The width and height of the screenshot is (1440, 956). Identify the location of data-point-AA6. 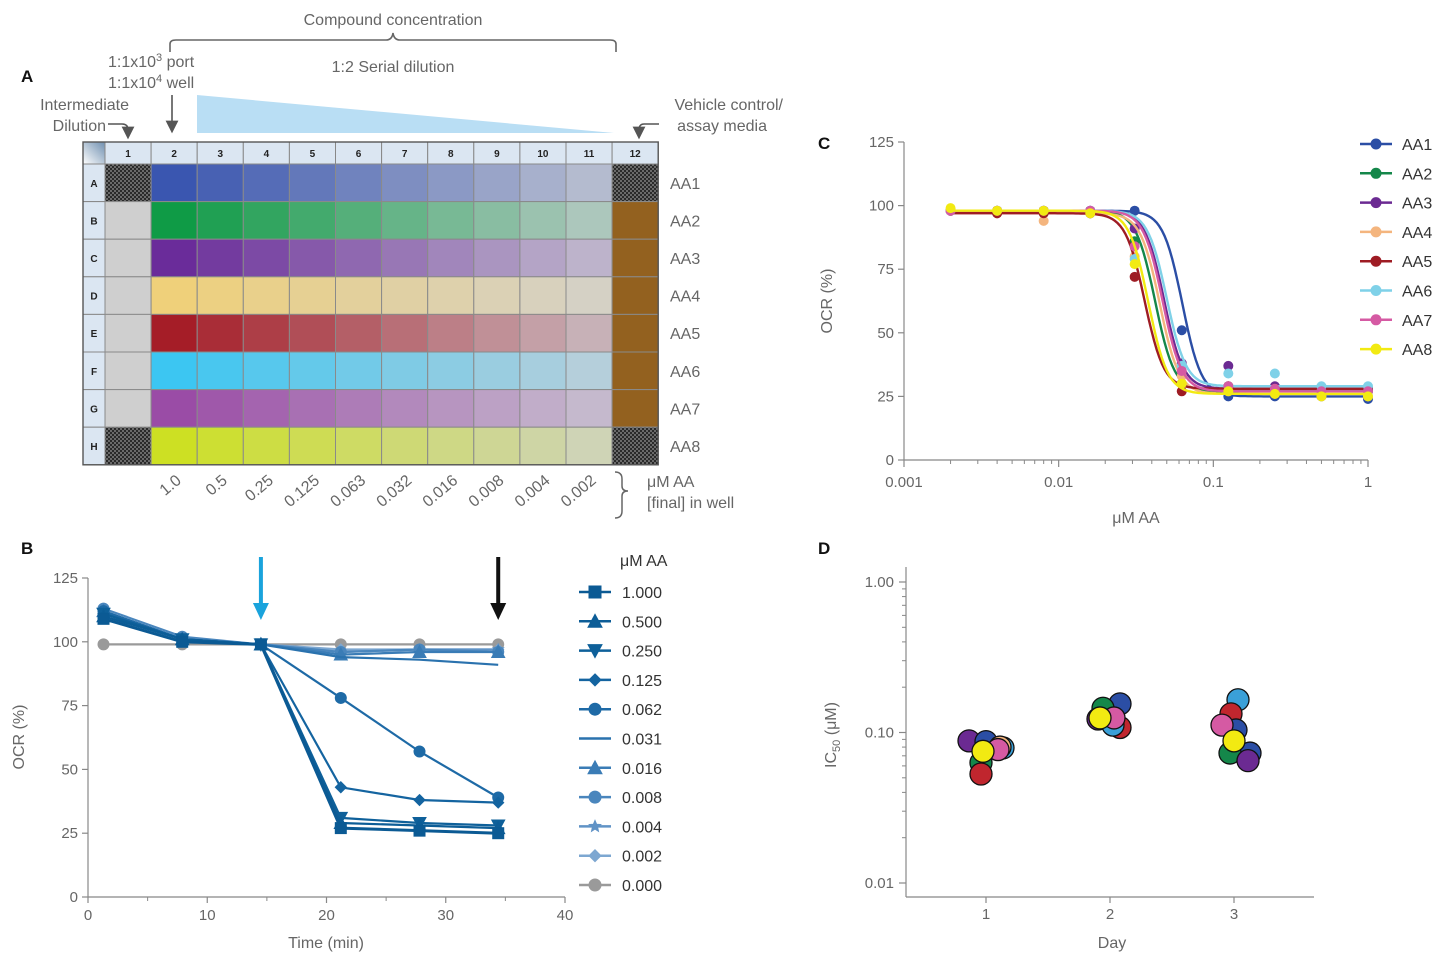
(1274, 373).